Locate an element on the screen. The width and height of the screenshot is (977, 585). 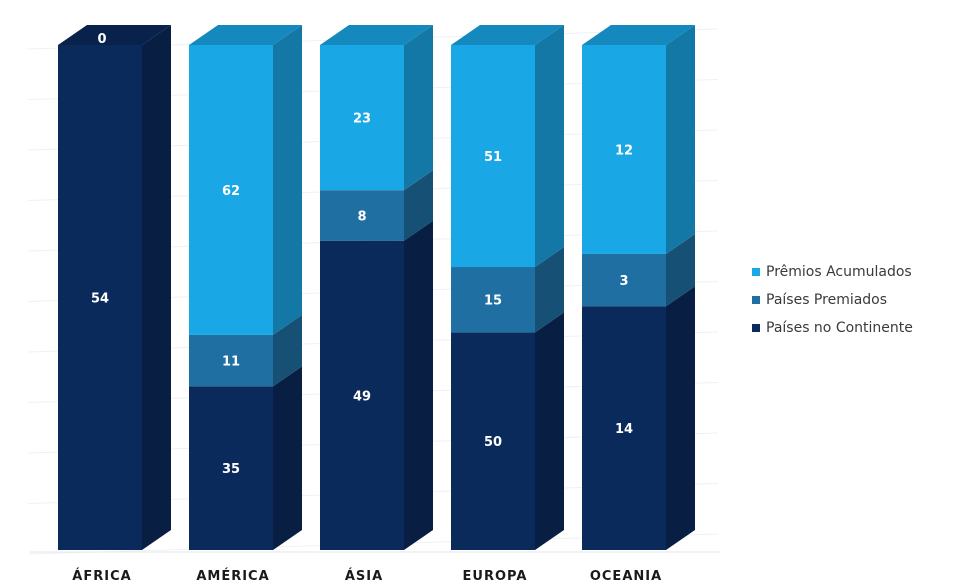
legend-swatch-premios-acumulados is located at coordinates (756, 272).